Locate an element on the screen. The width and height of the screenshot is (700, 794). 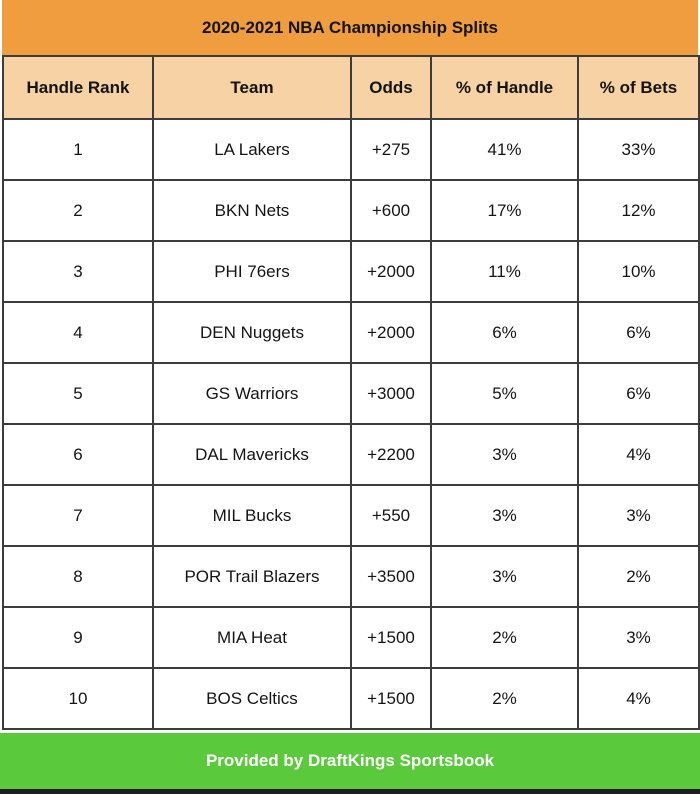
table-row: 7 MIL Bucks +550 3% 3% is located at coordinates (351, 515).